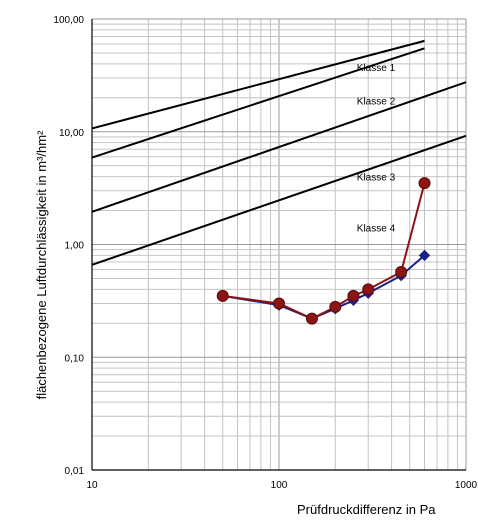  Describe the element at coordinates (68, 20) in the screenshot. I see `y-tick-label: 100,00` at that location.